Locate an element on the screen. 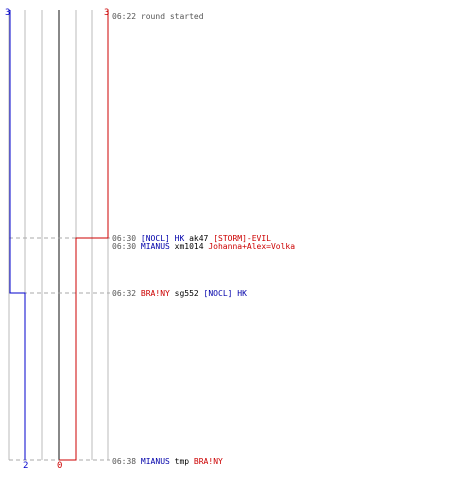 This screenshot has height=500, width=450. event-text: round started is located at coordinates (172, 16).